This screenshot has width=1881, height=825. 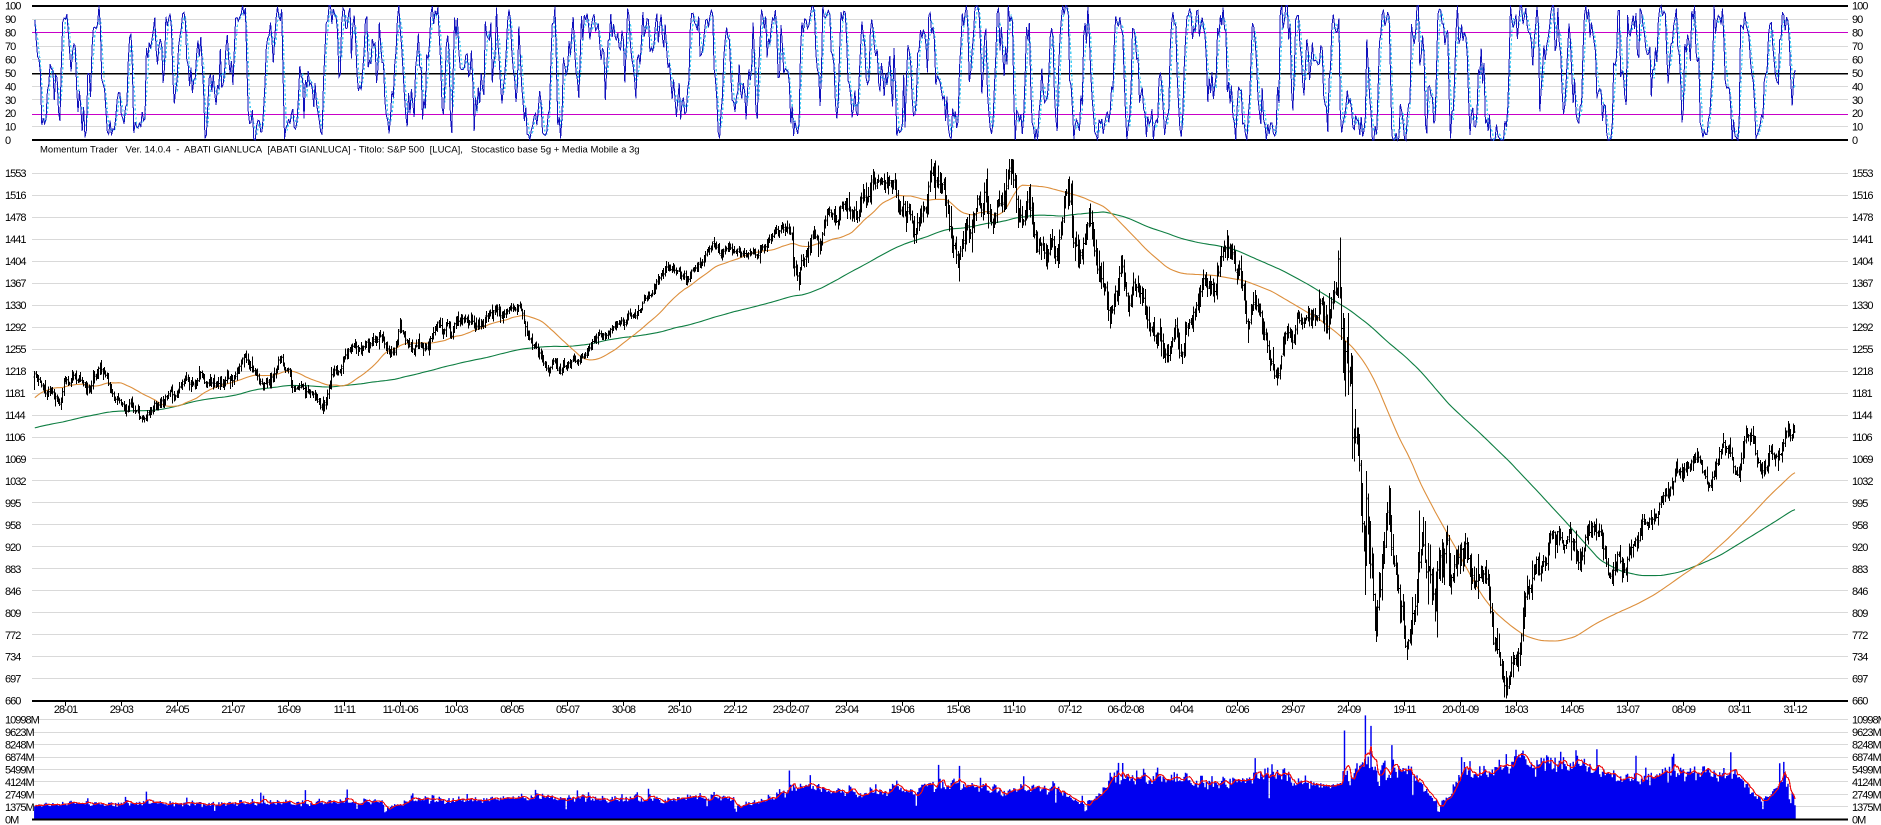 I want to click on svg-text: 04-04, so click(x=1182, y=710).